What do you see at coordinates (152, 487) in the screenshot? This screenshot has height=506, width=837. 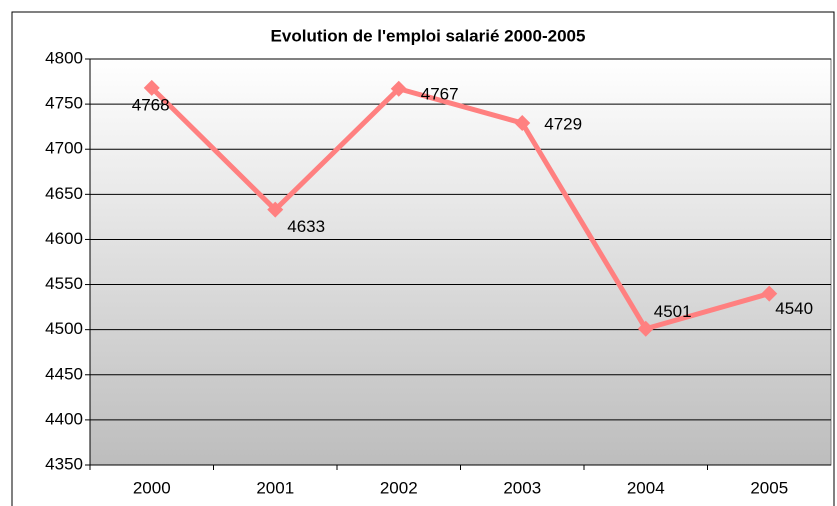 I see `x-tick-label: 2000` at bounding box center [152, 487].